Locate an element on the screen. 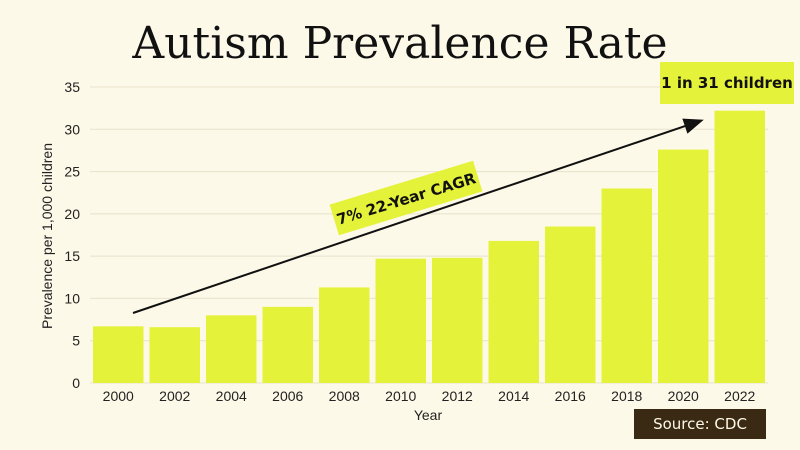 The width and height of the screenshot is (800, 450). chart-title: Autism Prevalence Rate is located at coordinates (400, 43).